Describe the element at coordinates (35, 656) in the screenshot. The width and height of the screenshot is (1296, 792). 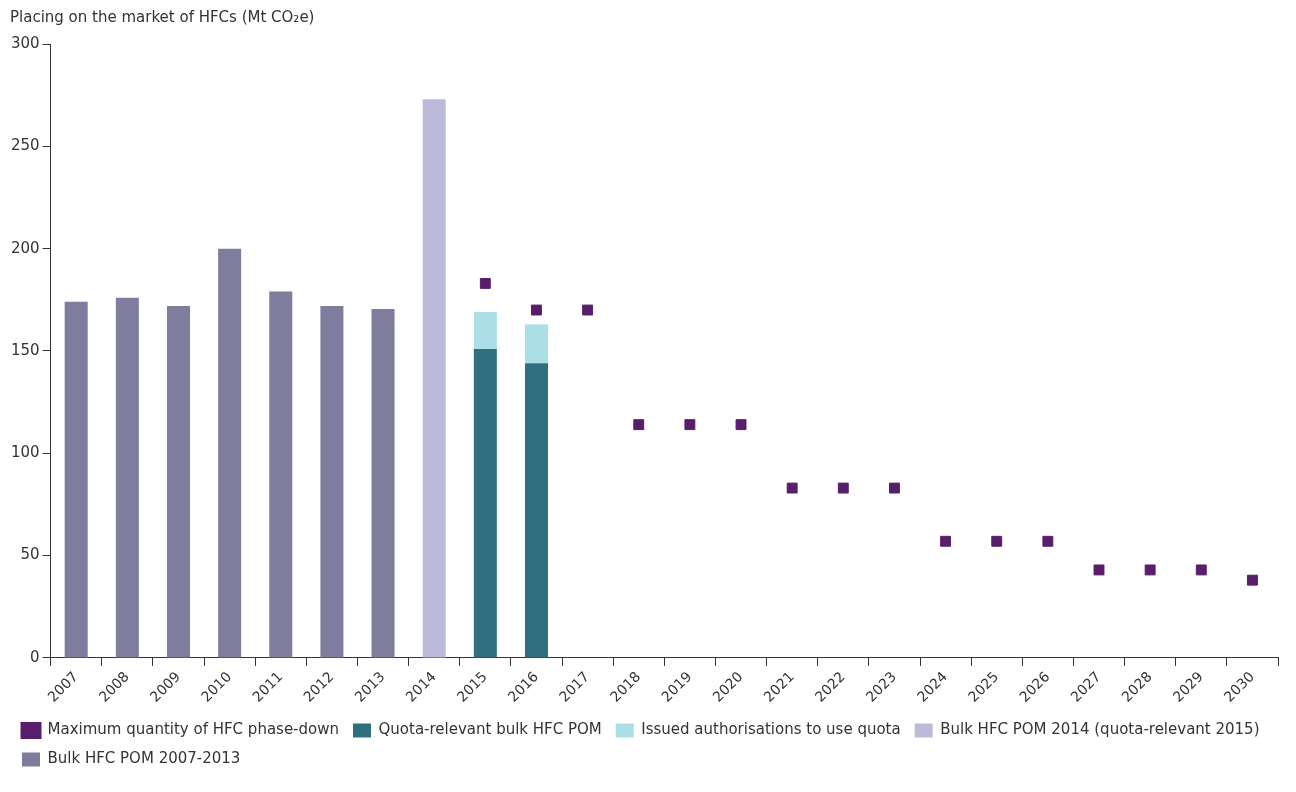
I see `y-tick-label: 0` at that location.